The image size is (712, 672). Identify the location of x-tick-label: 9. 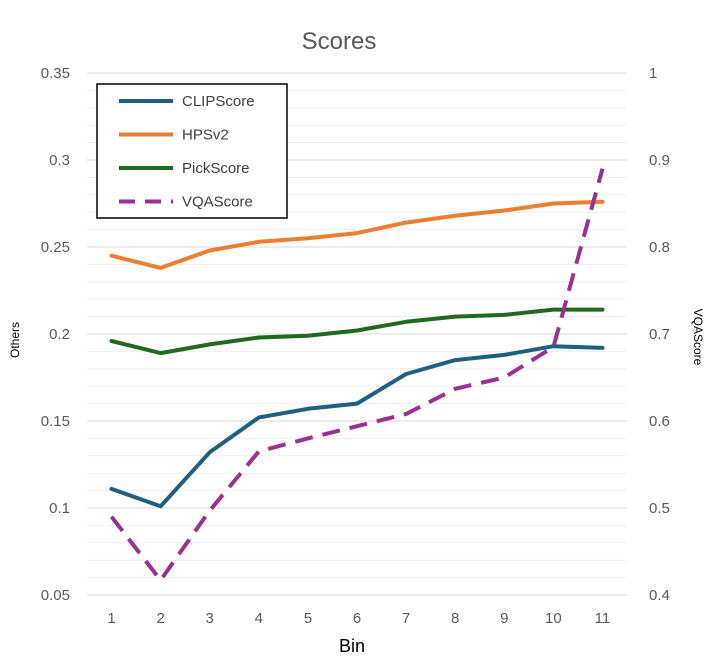
(504, 618).